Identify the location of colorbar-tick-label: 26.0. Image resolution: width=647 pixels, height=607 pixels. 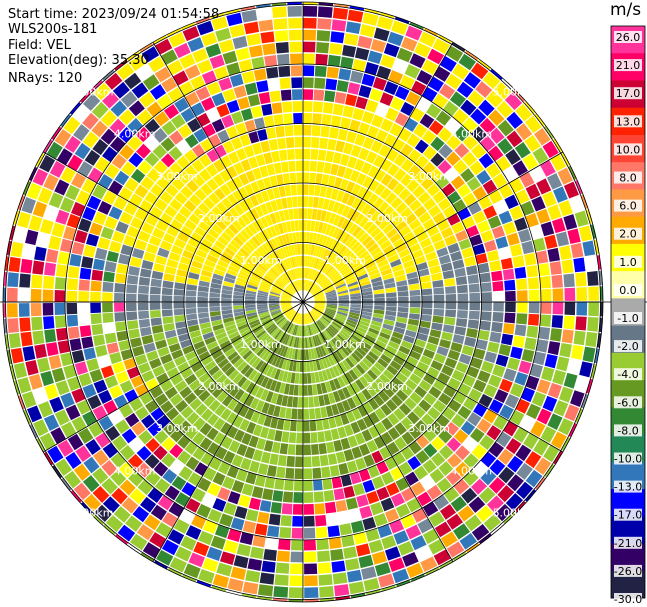
(628, 37).